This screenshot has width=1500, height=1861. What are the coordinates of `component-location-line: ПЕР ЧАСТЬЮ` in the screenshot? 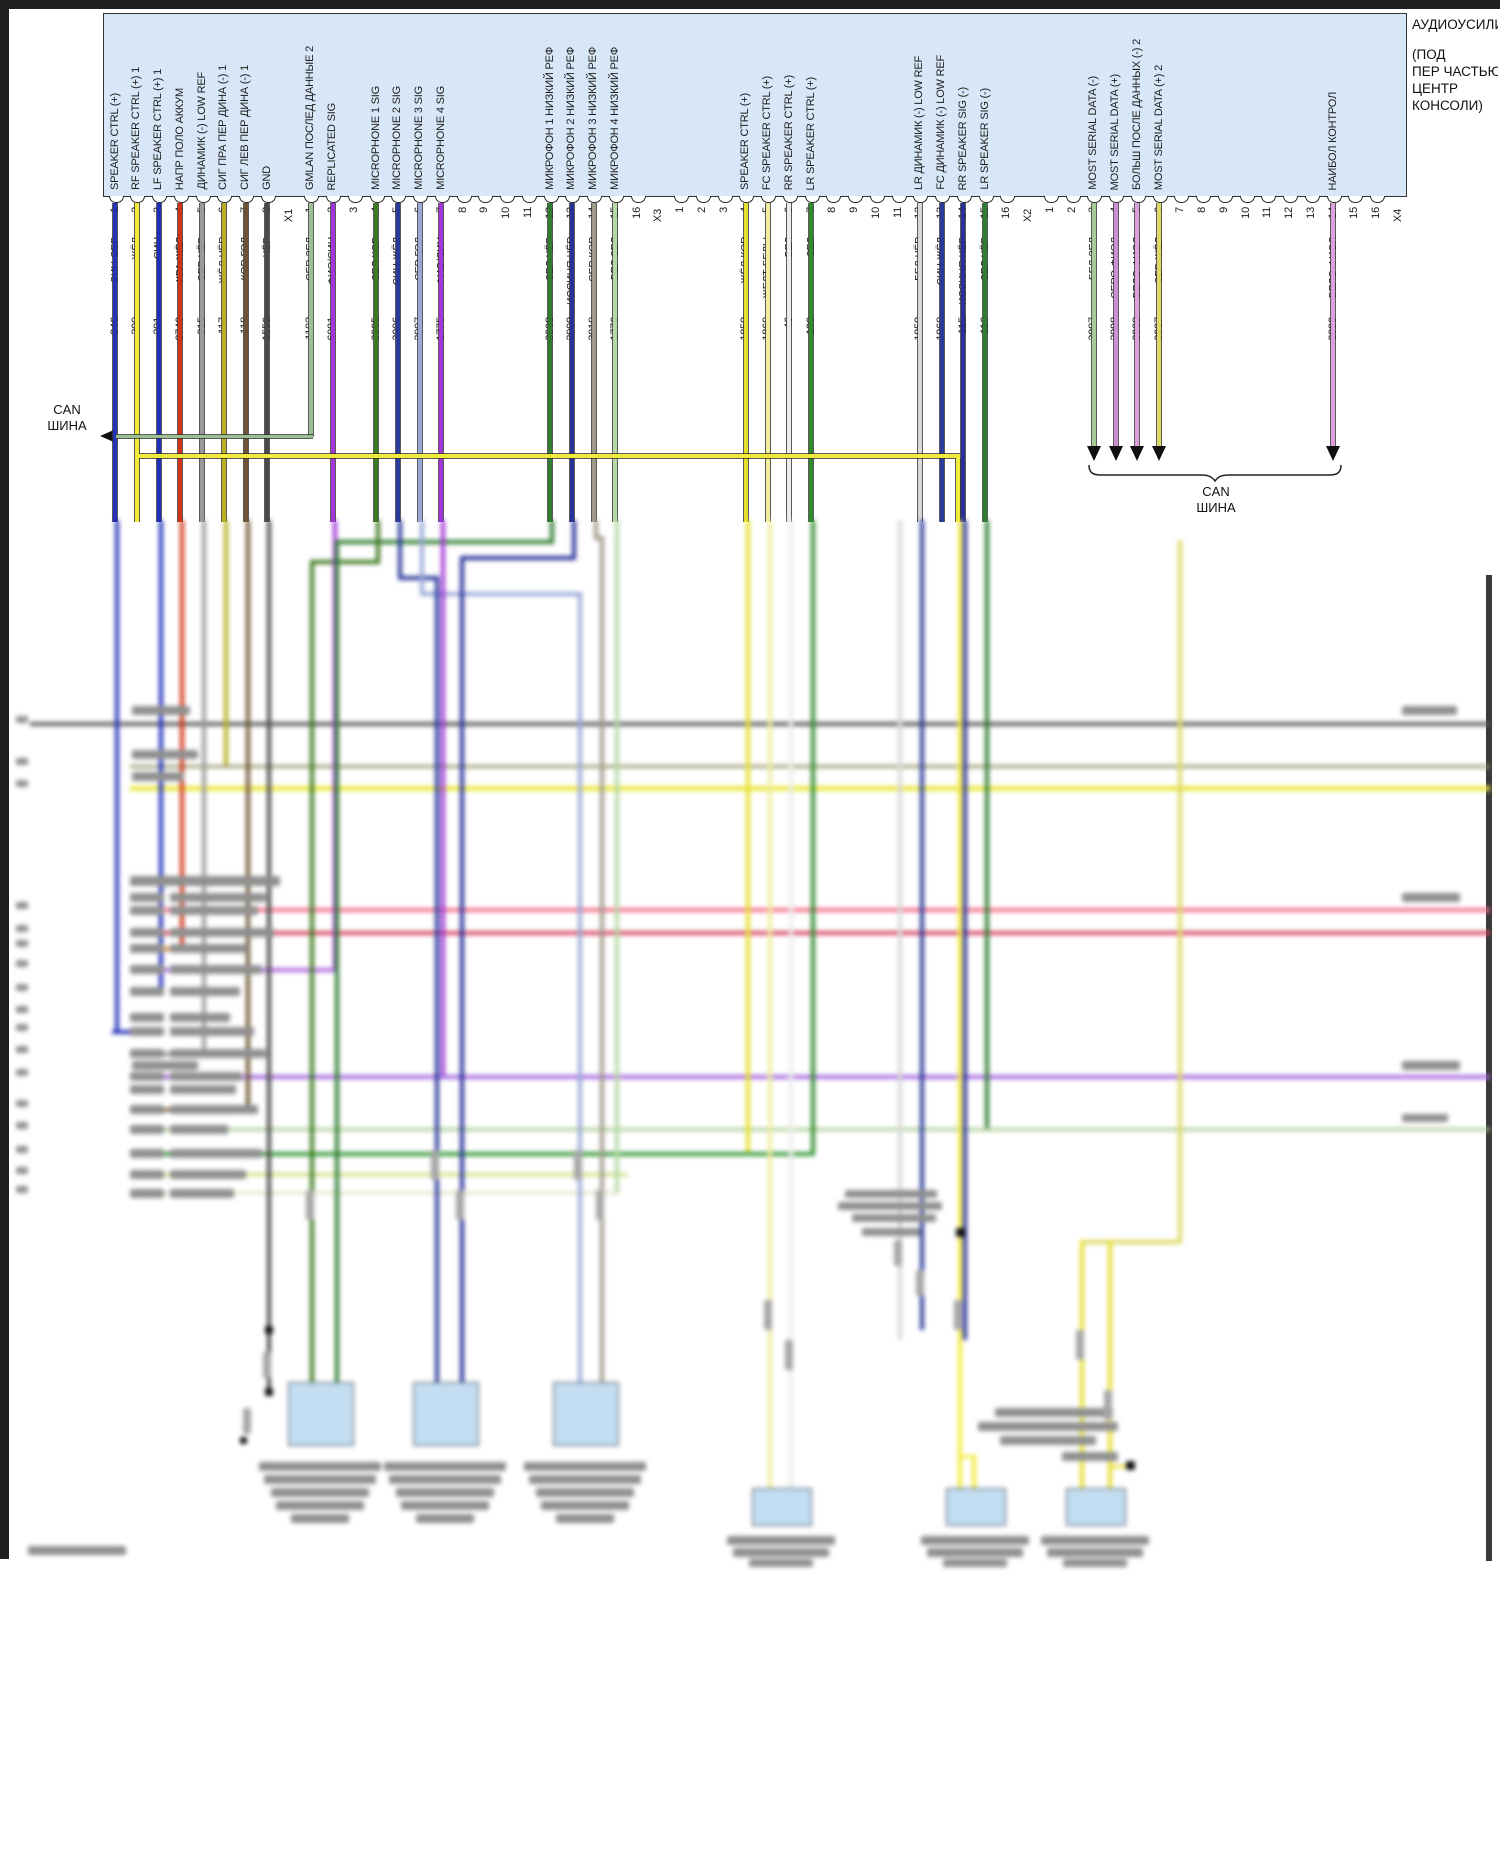 It's located at (1455, 71).